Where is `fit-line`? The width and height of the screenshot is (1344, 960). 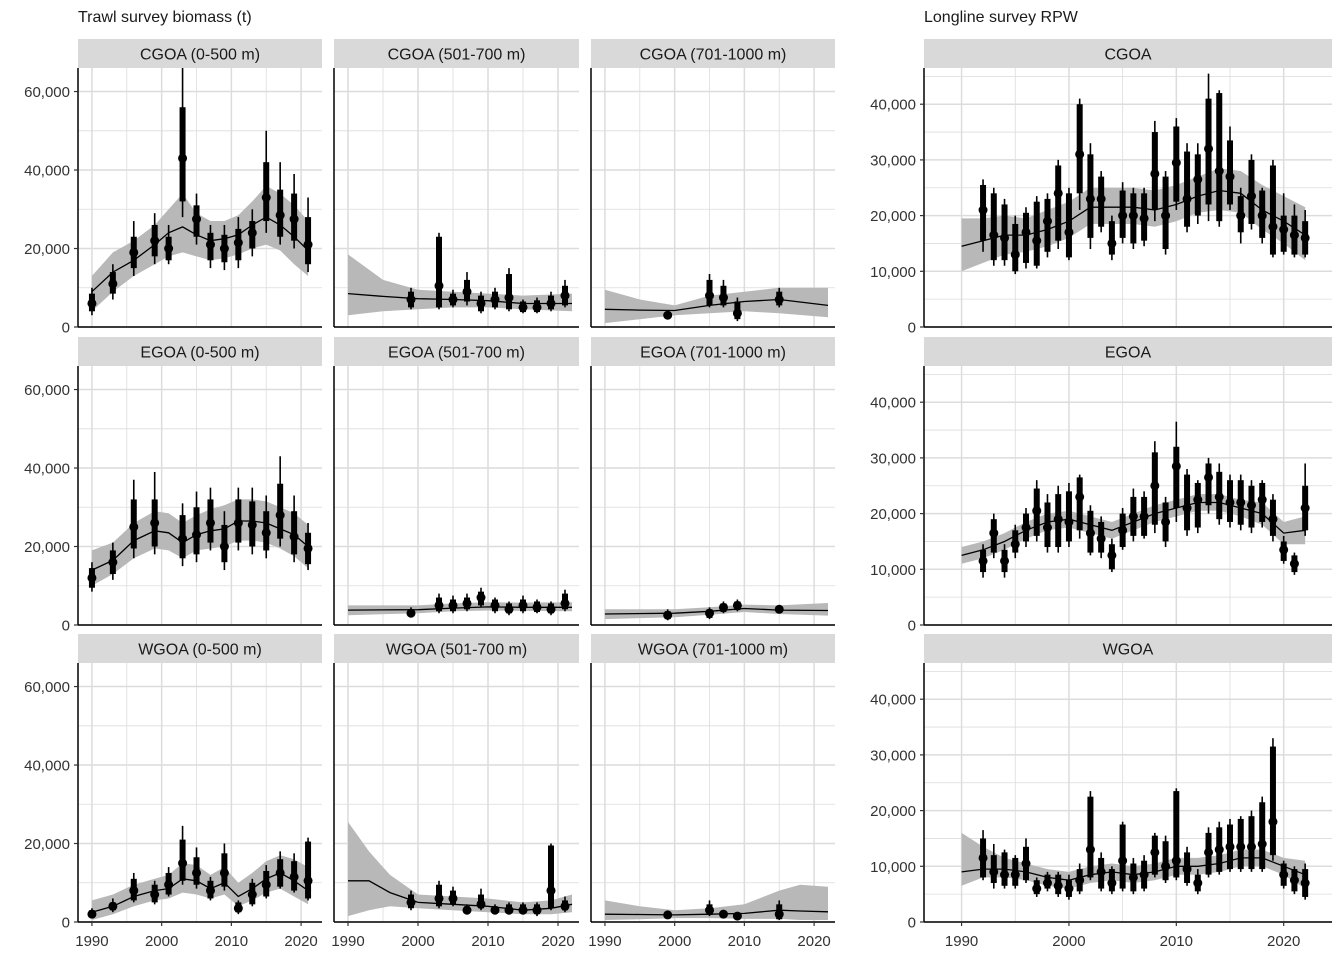
fit-line is located at coordinates (459, 608).